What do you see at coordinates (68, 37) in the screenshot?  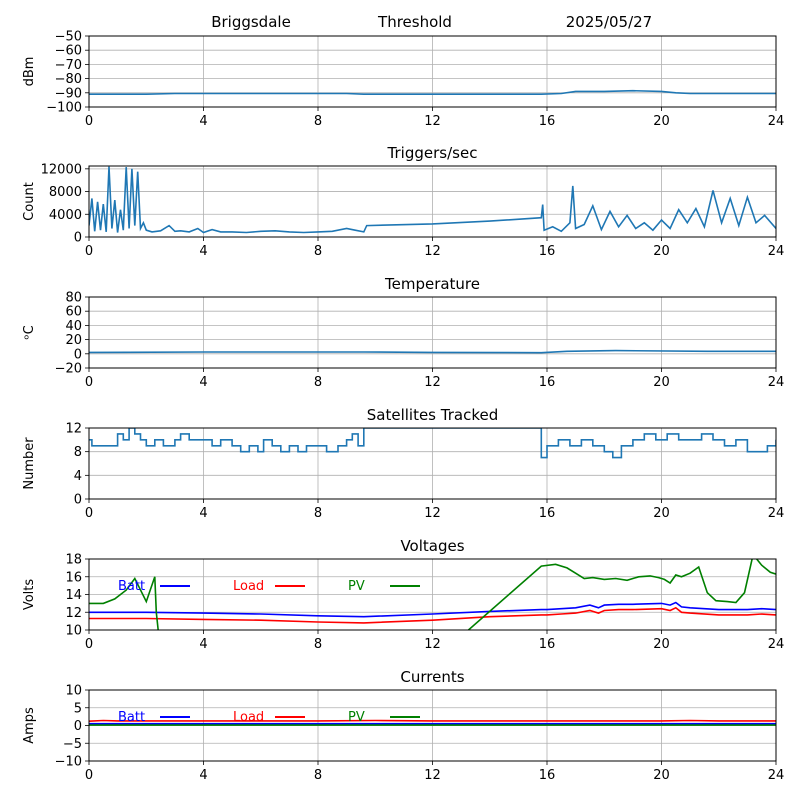 I see `y-tick-label: −50` at bounding box center [68, 37].